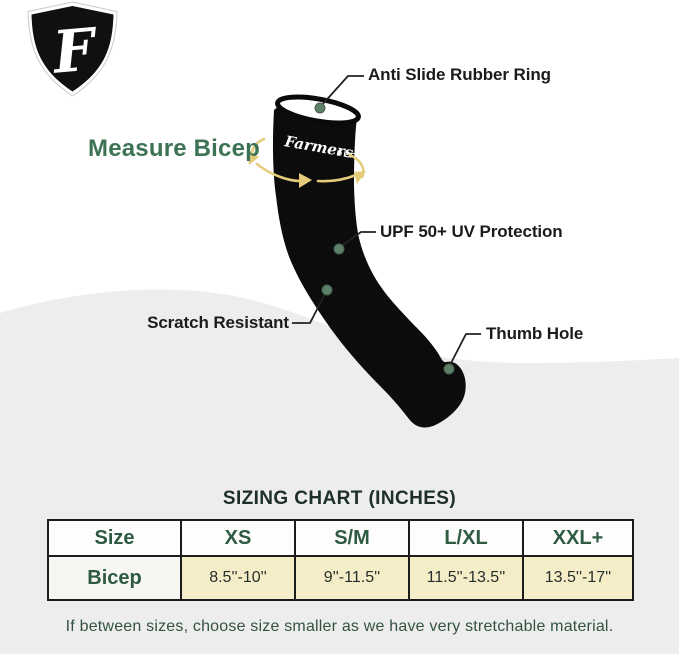  Describe the element at coordinates (464, 350) in the screenshot. I see `callout-line-thumb` at that location.